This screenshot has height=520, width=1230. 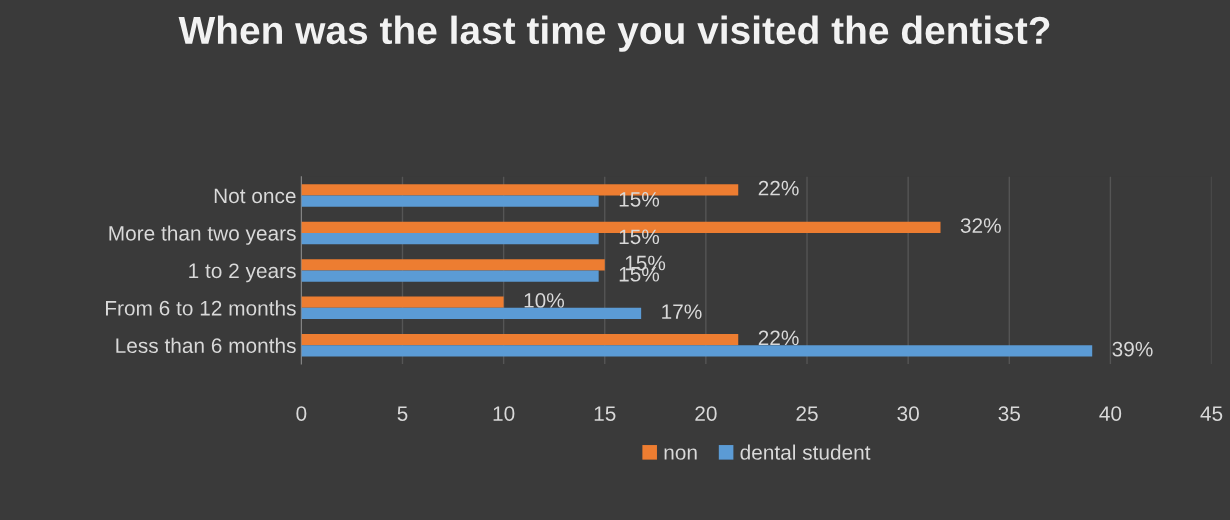 I want to click on x-tick-label: 25, so click(x=807, y=413).